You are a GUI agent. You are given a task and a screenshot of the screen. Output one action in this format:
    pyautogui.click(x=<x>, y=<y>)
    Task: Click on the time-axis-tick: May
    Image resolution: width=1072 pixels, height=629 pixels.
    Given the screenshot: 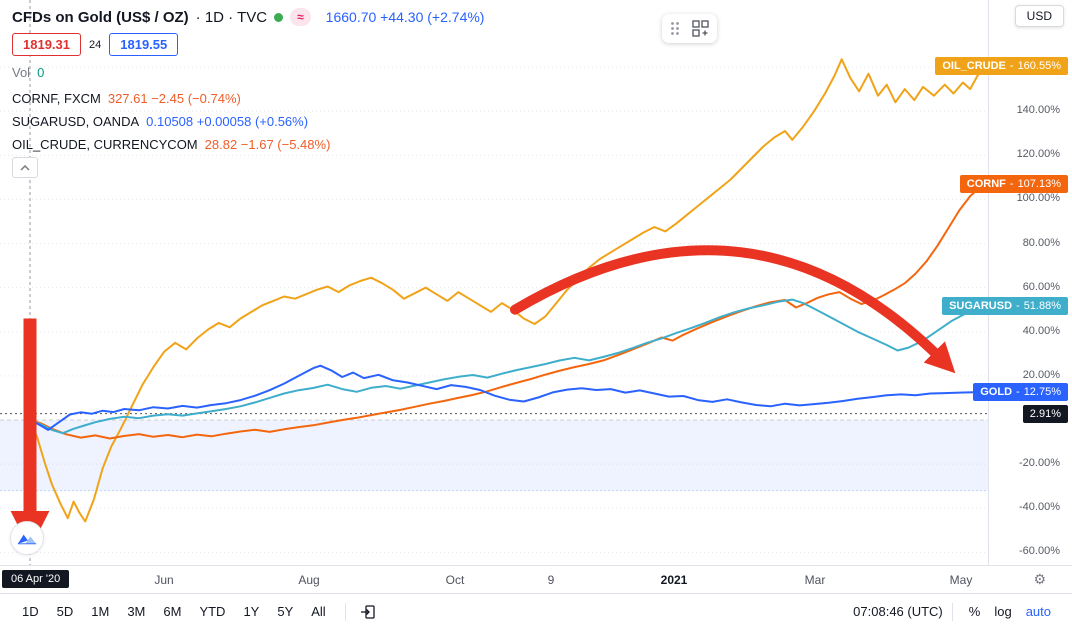 What is the action you would take?
    pyautogui.click(x=961, y=580)
    